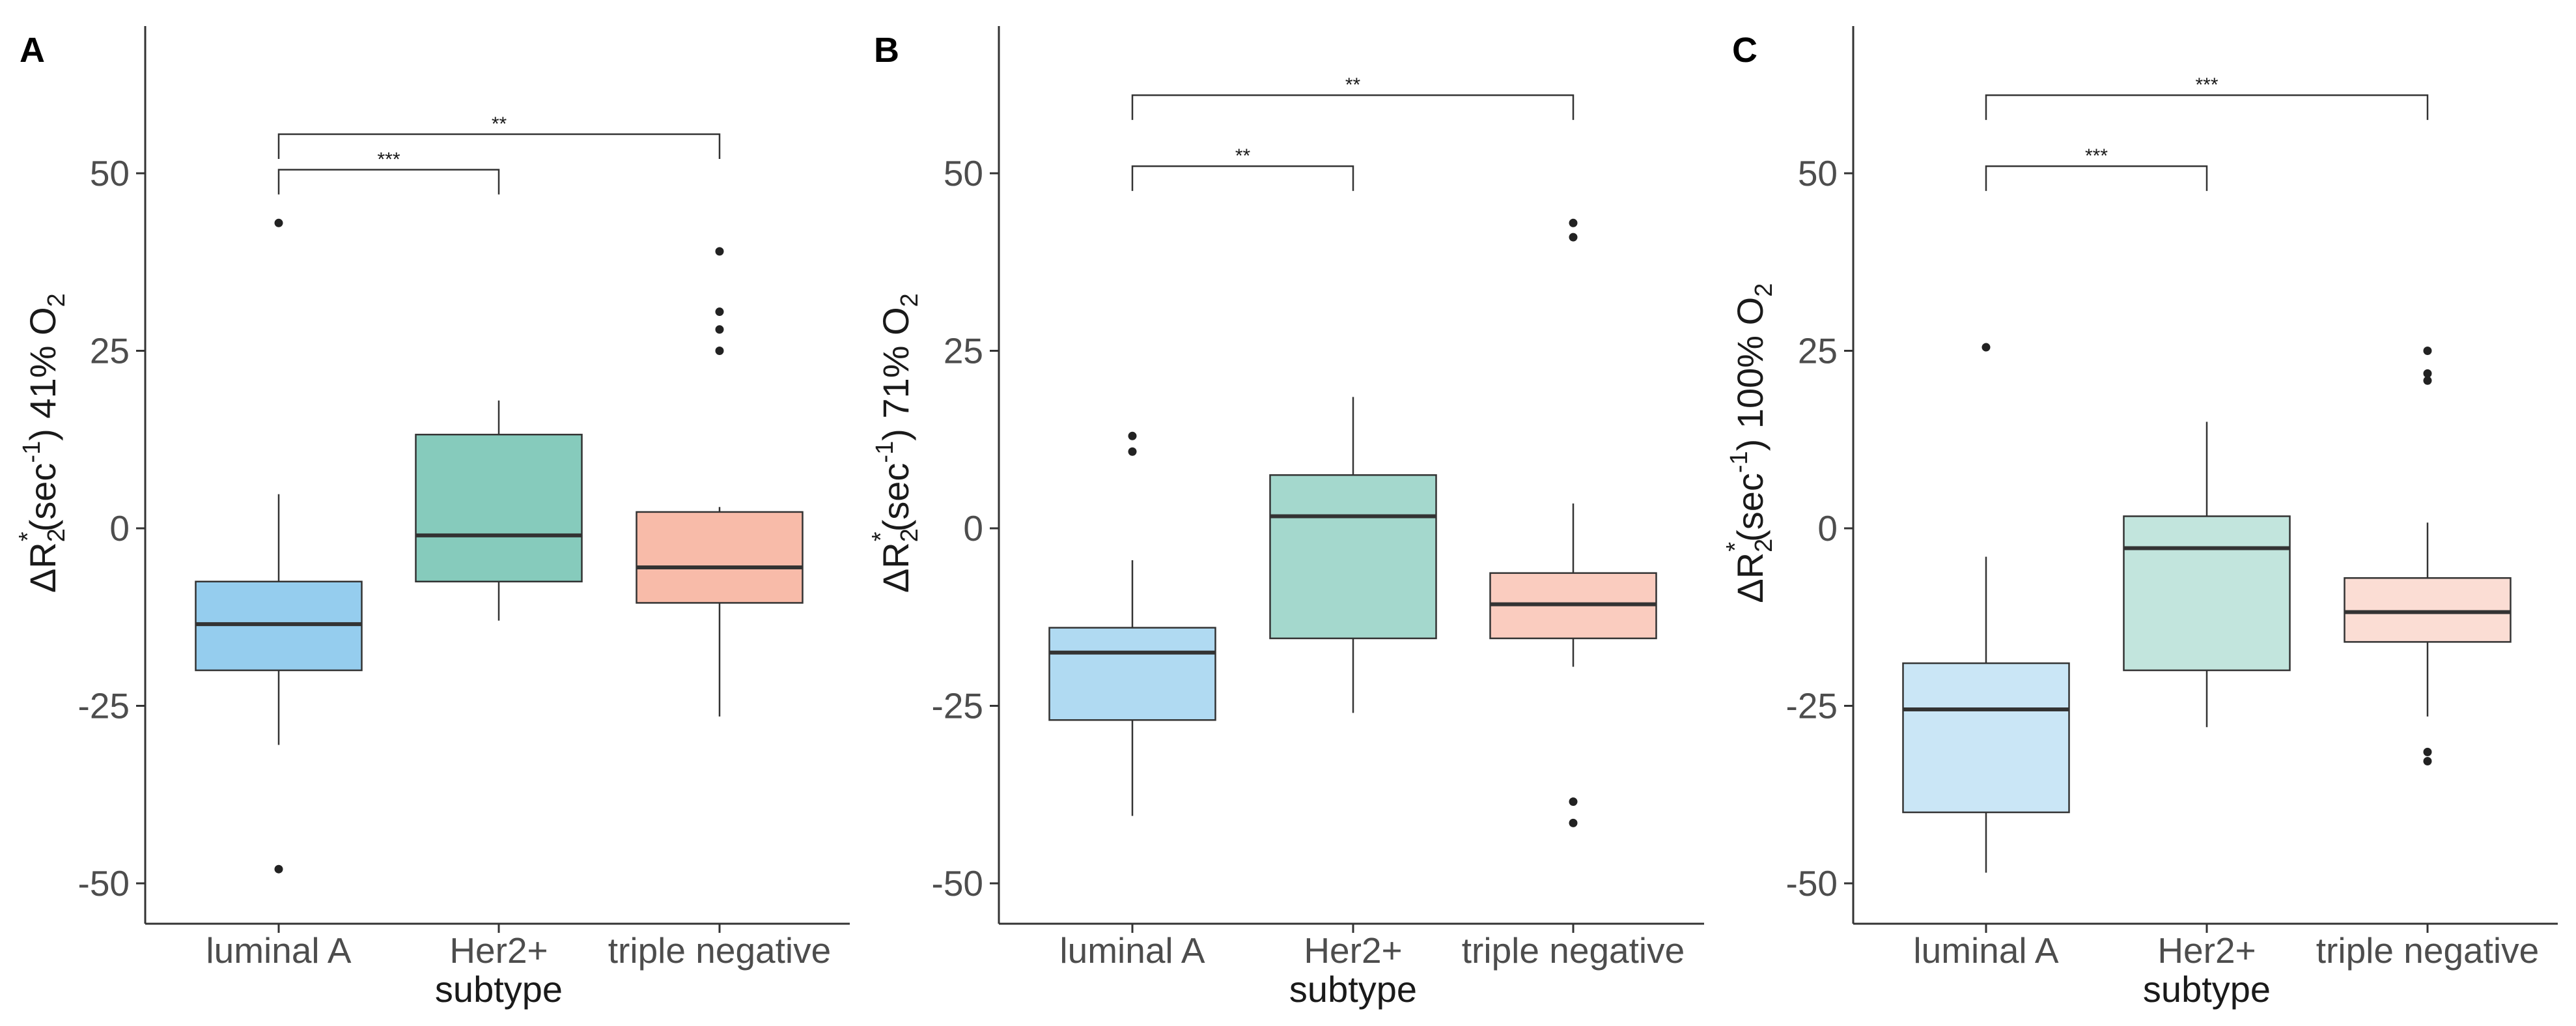  What do you see at coordinates (973, 529) in the screenshot?
I see `panel-b-y-tick-label: 0` at bounding box center [973, 529].